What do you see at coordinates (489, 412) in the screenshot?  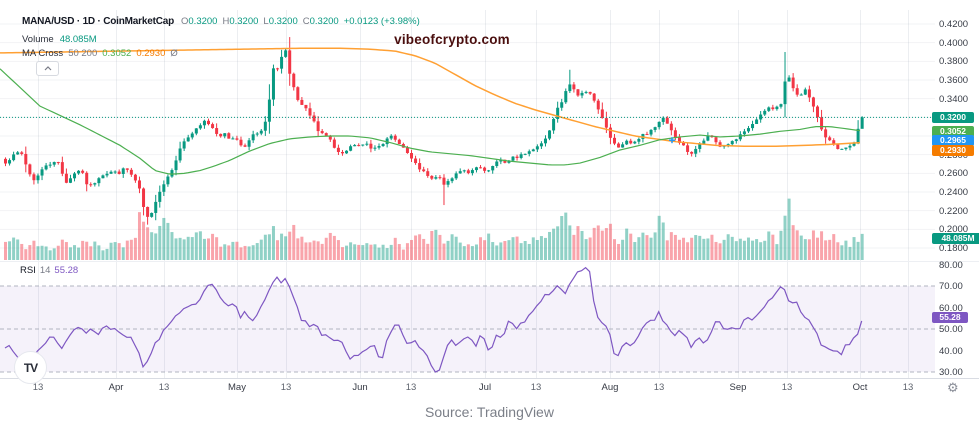 I see `source-caption: Source: TradingView` at bounding box center [489, 412].